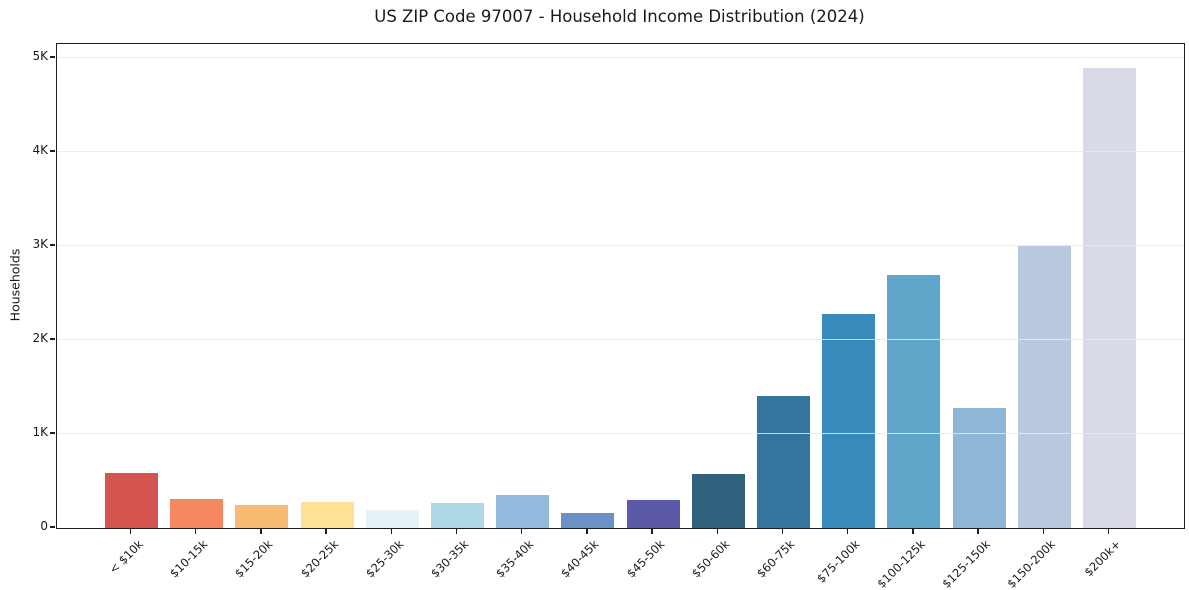 This screenshot has height=590, width=1189. What do you see at coordinates (1102, 558) in the screenshot?
I see `x-tick-label: $200k+` at bounding box center [1102, 558].